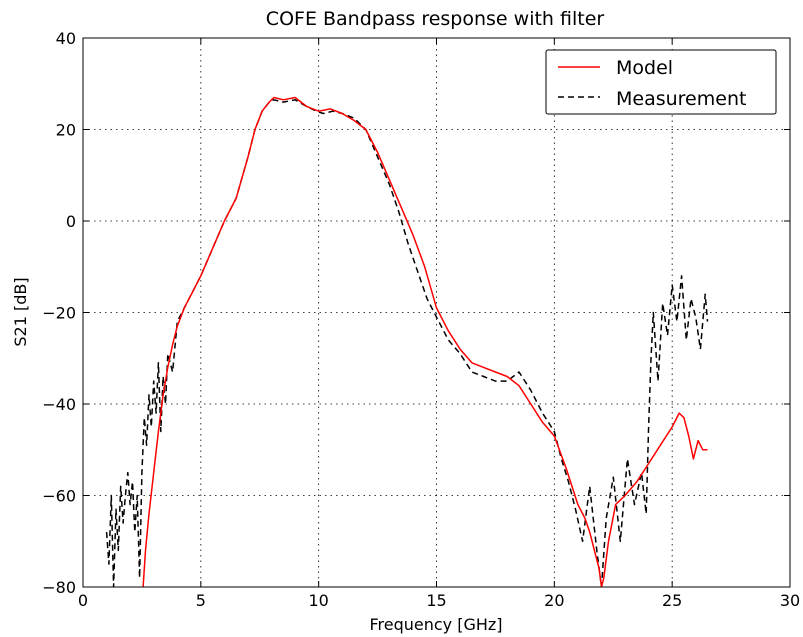 This screenshot has width=803, height=637. Describe the element at coordinates (681, 99) in the screenshot. I see `legend-label-measurement: Measurement` at that location.